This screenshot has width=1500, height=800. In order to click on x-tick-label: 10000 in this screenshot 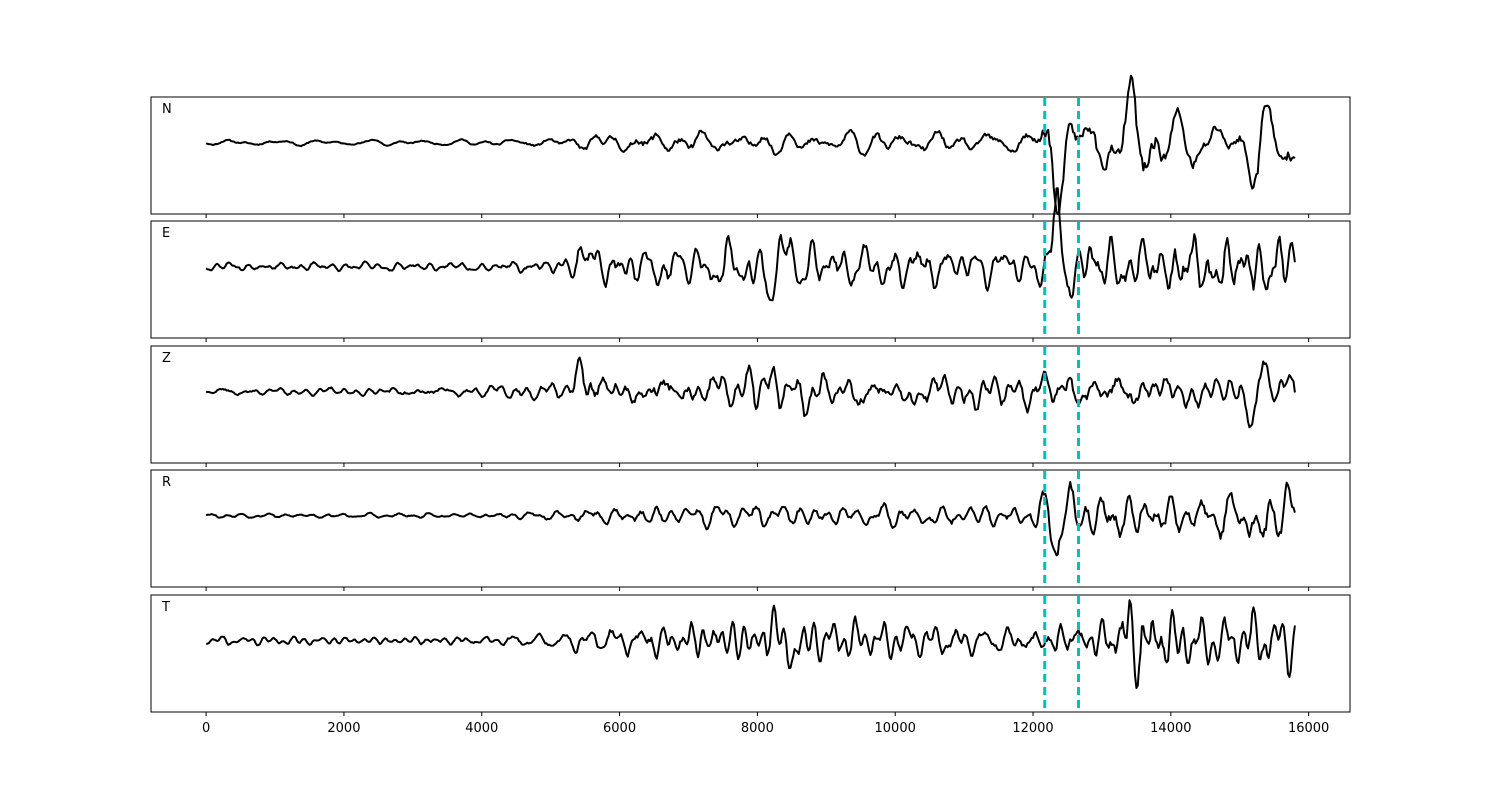, I will do `click(895, 728)`.